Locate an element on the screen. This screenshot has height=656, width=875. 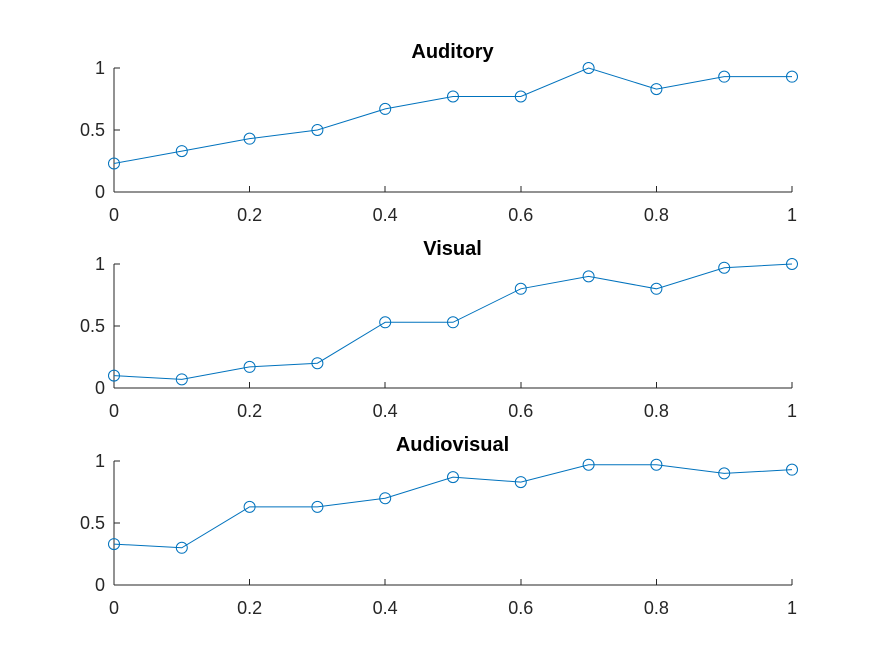
subplot-title: Auditory is located at coordinates (452, 52).